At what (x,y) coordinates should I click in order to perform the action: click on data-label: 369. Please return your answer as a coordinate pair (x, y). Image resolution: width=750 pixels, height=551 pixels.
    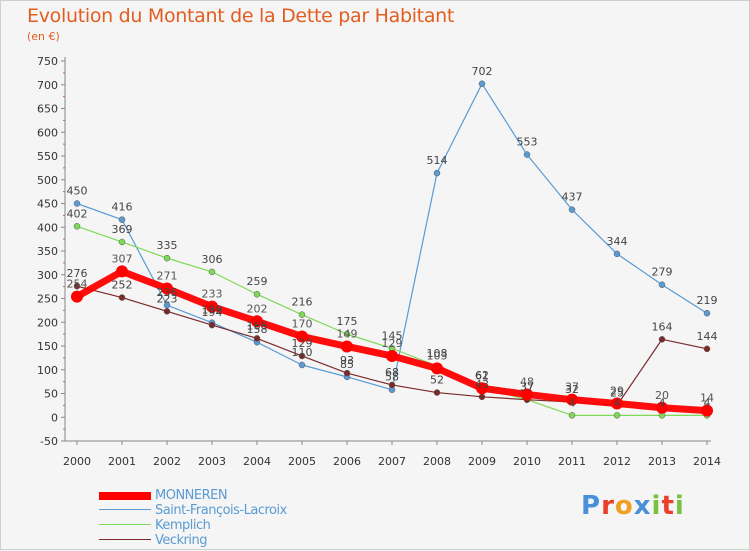
    Looking at the image, I should click on (122, 229).